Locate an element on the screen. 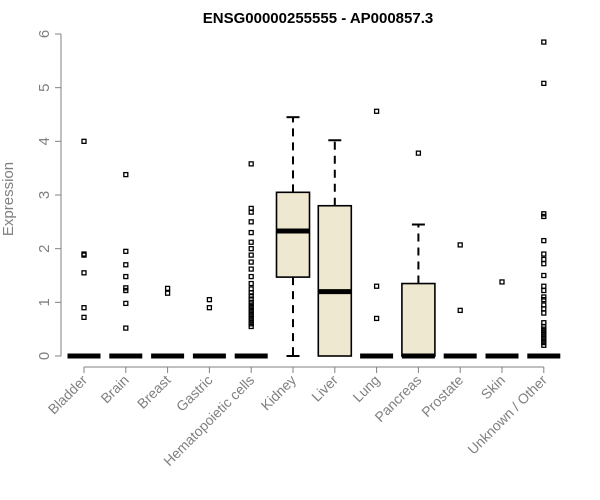 The height and width of the screenshot is (500, 600). y-tick-label: 1 is located at coordinates (44, 302).